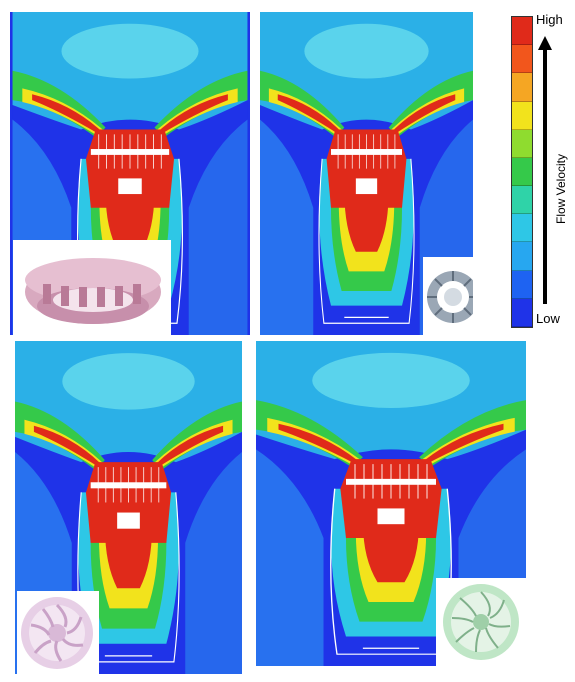  I want to click on forward-curved-impeller-icon, so click(57, 633).